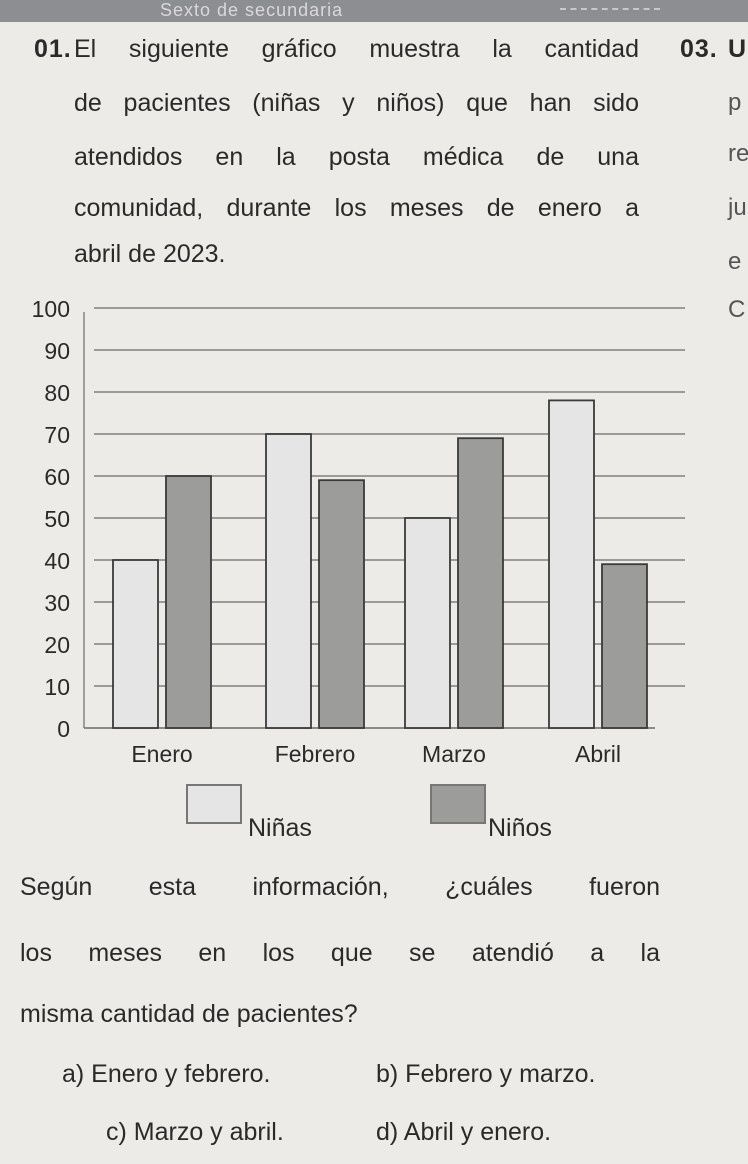  Describe the element at coordinates (520, 828) in the screenshot. I see `legend-label-ninos: Niños` at that location.